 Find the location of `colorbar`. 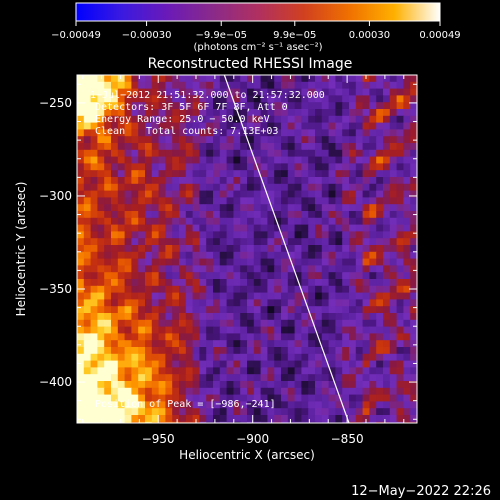

colorbar is located at coordinates (258, 12).